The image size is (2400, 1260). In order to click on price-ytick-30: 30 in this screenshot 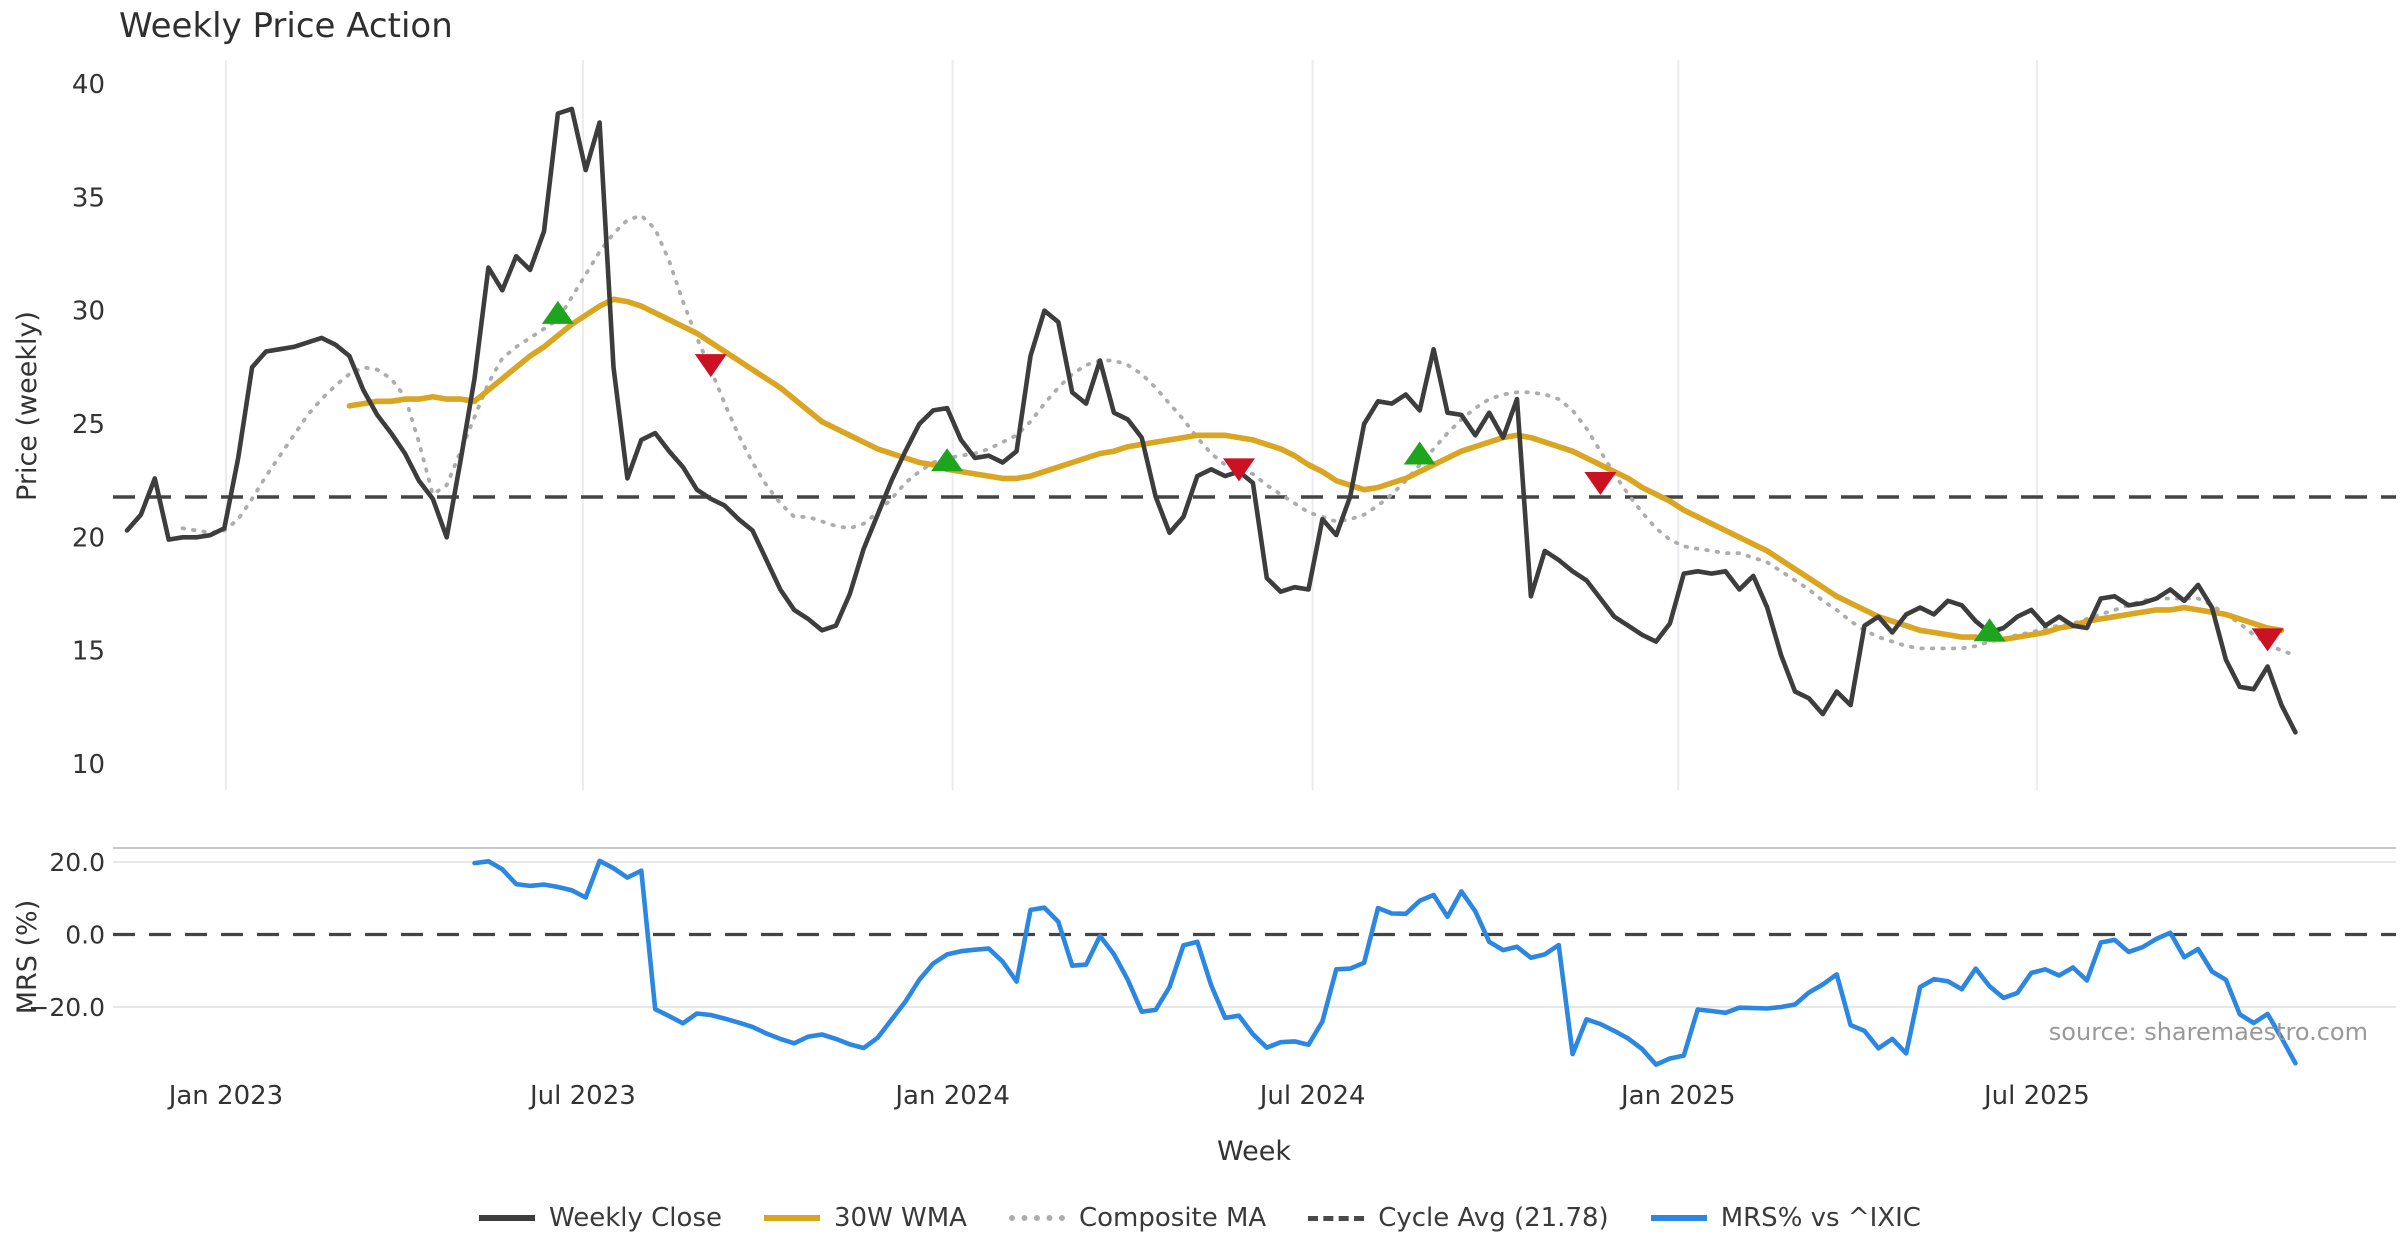, I will do `click(88, 312)`.